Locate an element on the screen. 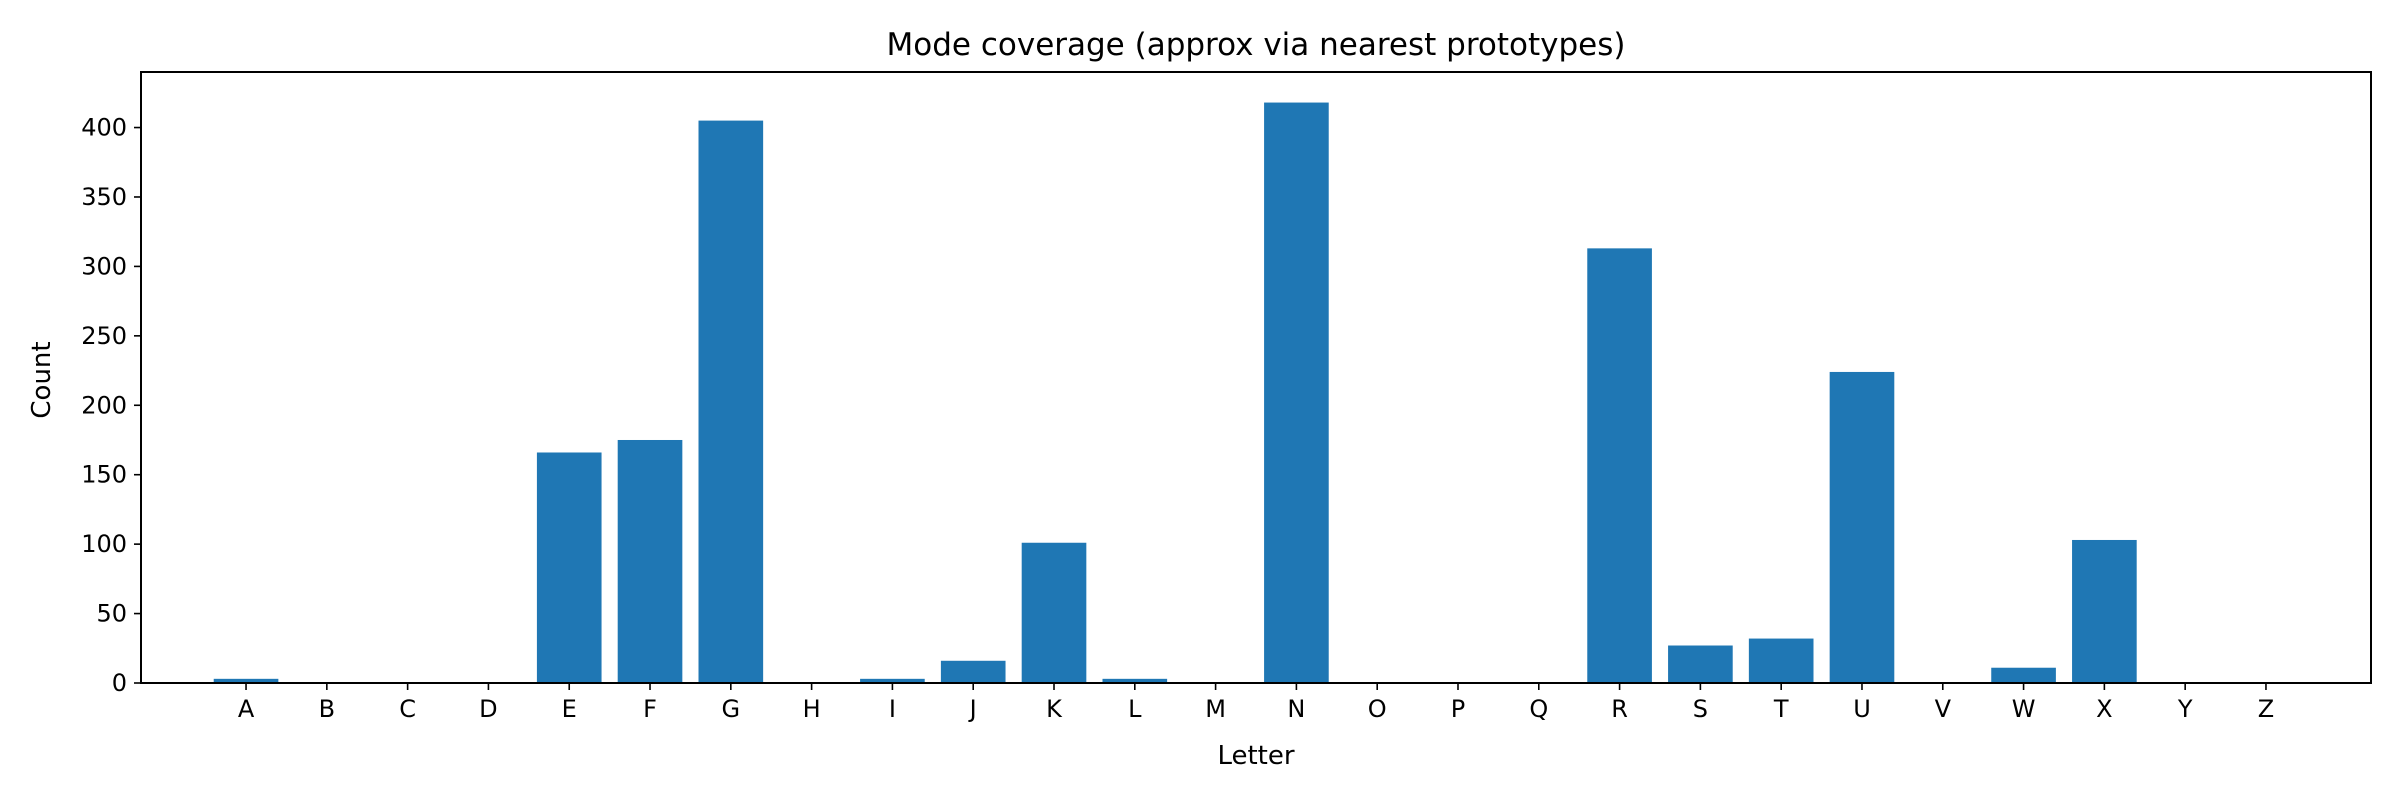 The height and width of the screenshot is (800, 2400). x-tick-label-R: R is located at coordinates (1619, 709).